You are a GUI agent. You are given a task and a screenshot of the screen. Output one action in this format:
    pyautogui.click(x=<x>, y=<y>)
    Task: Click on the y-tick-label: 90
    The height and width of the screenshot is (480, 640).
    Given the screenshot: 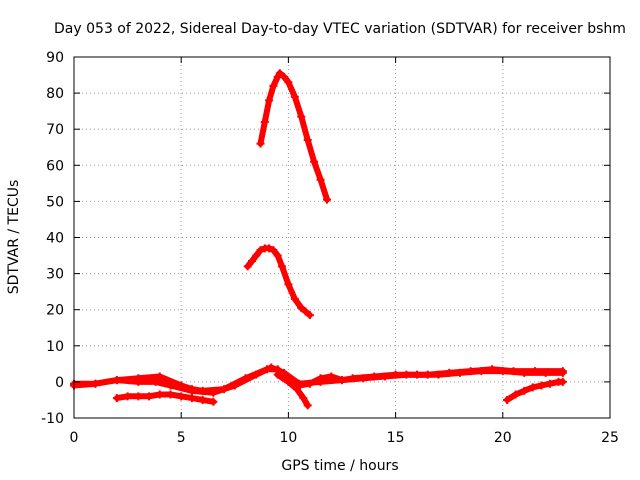 What is the action you would take?
    pyautogui.click(x=55, y=58)
    